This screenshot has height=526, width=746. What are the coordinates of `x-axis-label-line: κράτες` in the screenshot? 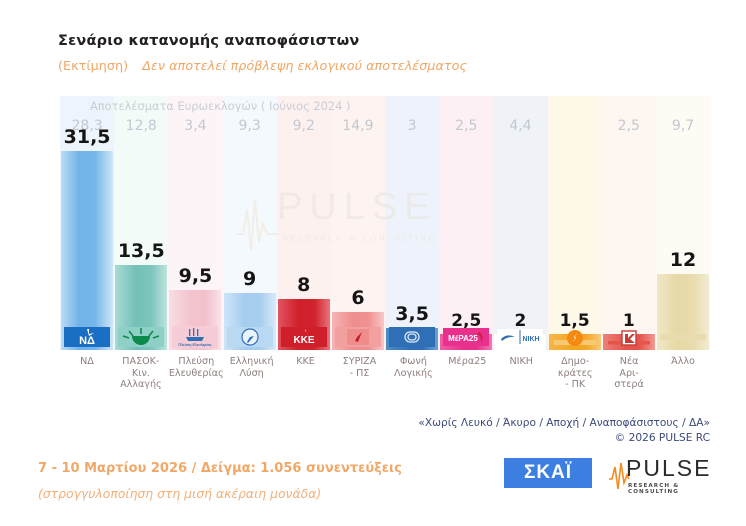 It's located at (575, 373).